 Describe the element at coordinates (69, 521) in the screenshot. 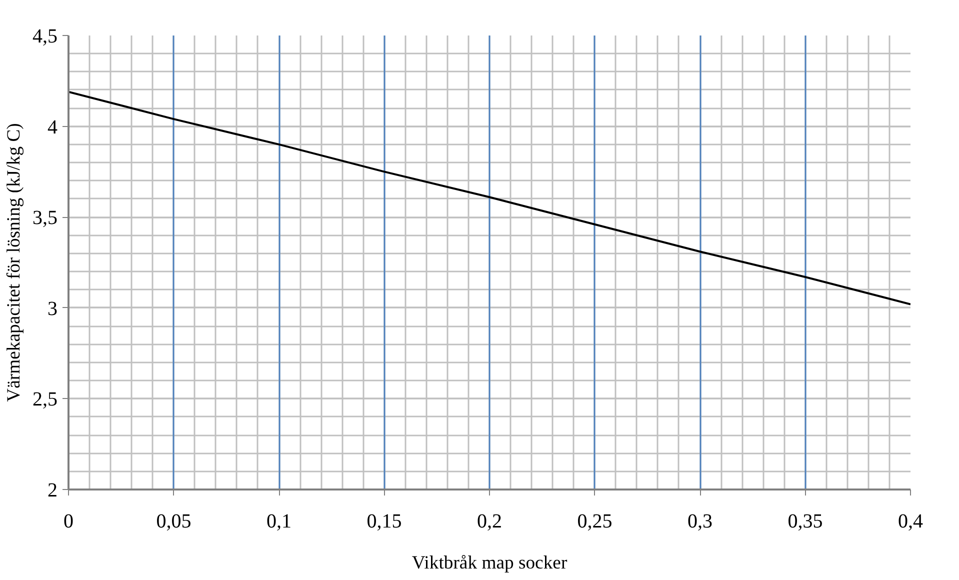

I see `x-tick-label: 0` at that location.